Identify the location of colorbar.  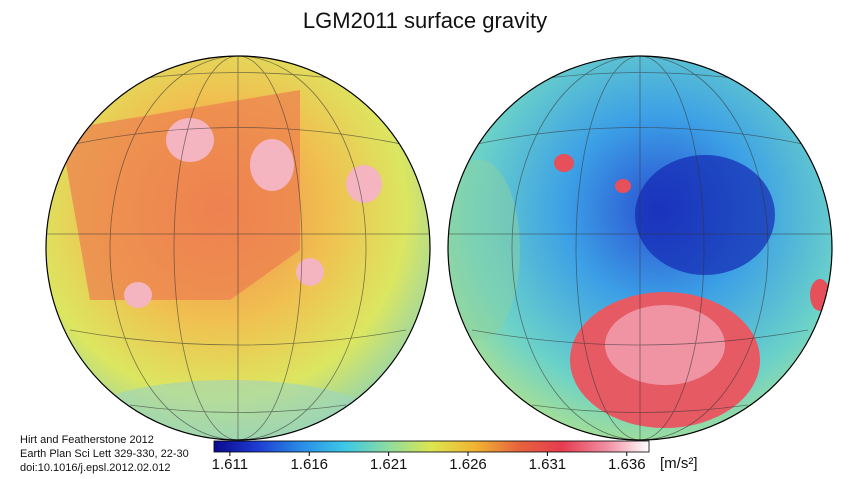
(431, 446).